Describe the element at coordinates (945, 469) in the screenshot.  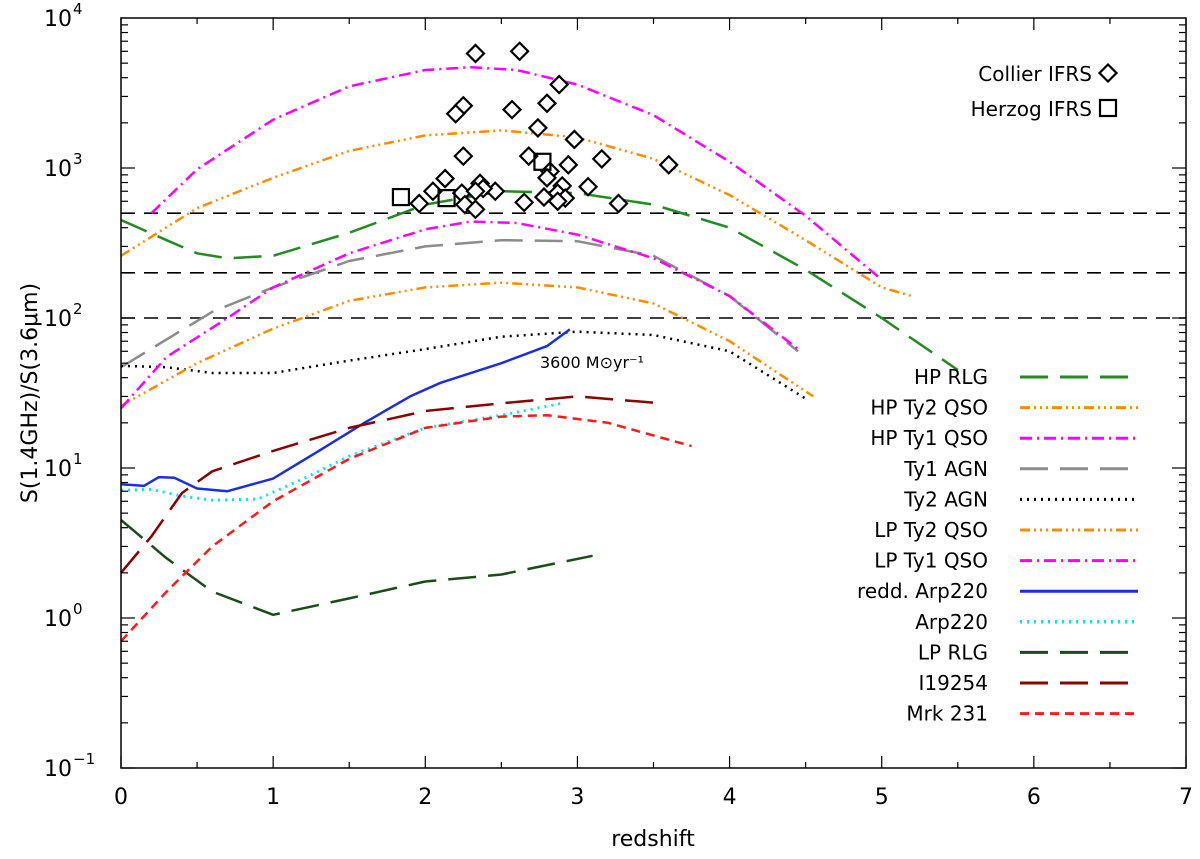
I see `legend-label: Ty1 AGN` at that location.